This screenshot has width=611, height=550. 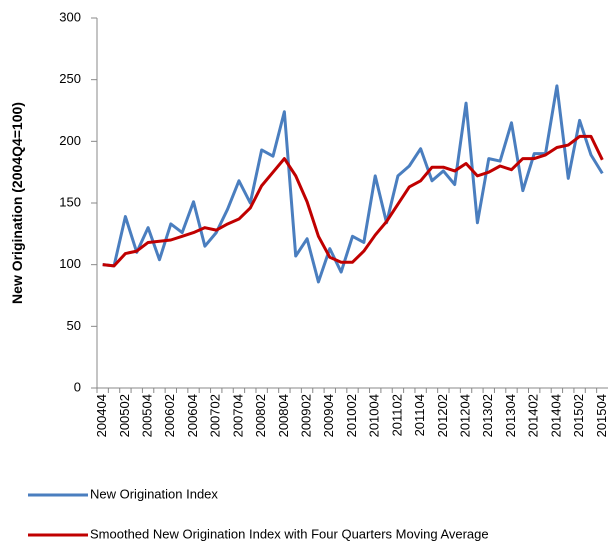 What do you see at coordinates (237, 415) in the screenshot?
I see `x-tick-label: 200704` at bounding box center [237, 415].